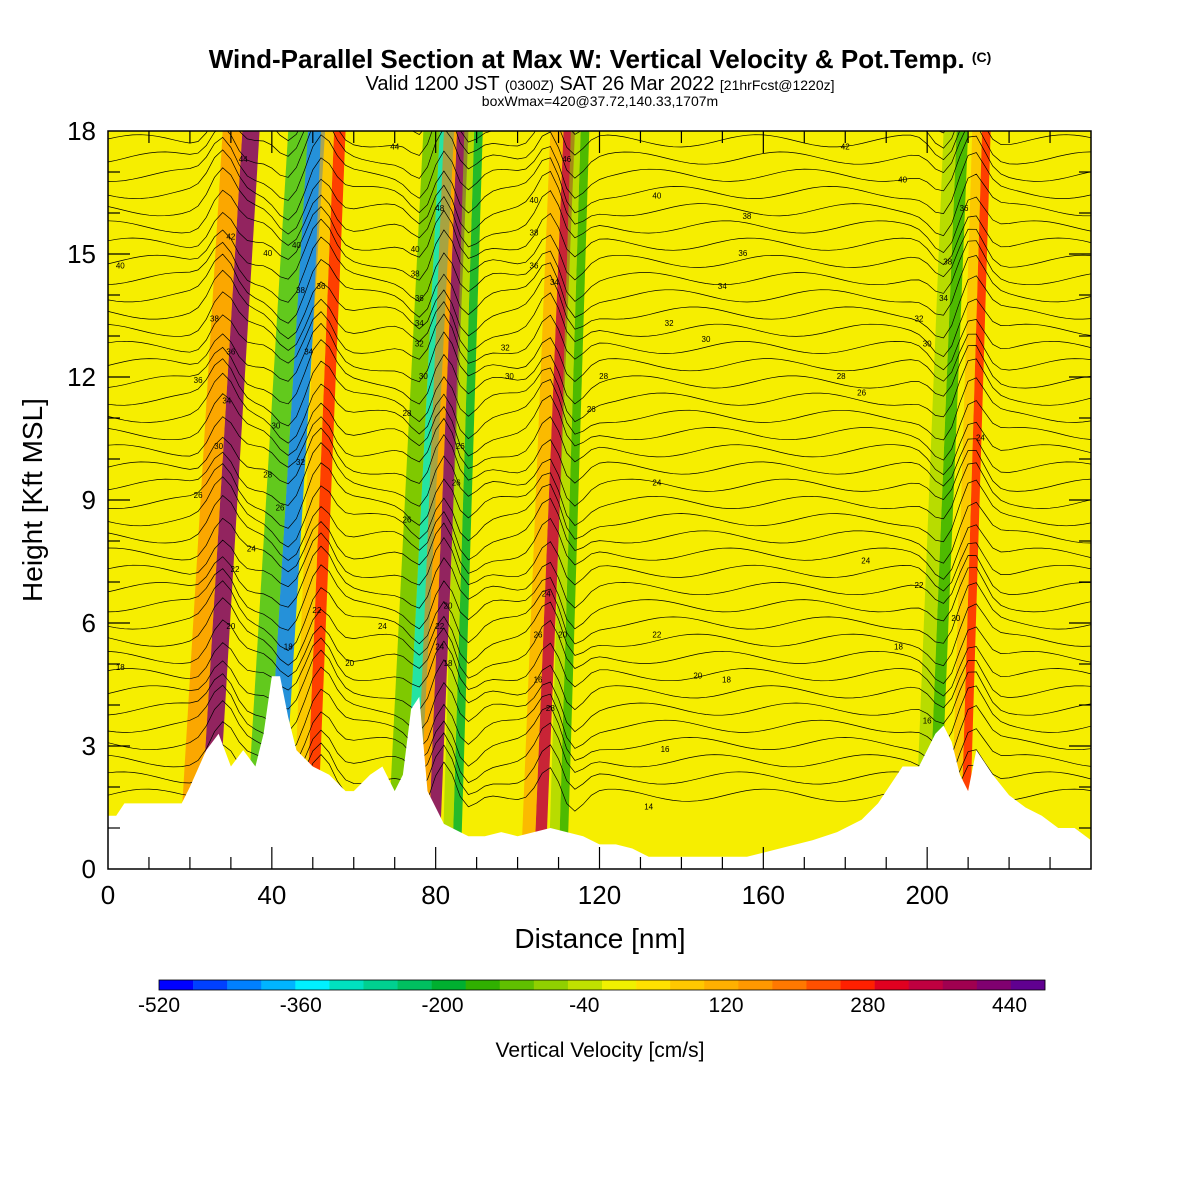 This screenshot has height=1200, width=1200. I want to click on isentrope-label-48: 46, so click(566, 159).